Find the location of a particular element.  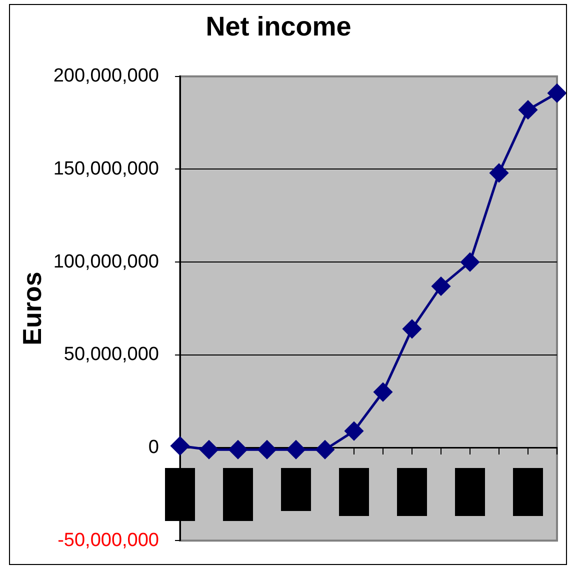

y-tick-label: 0 is located at coordinates (153, 447).